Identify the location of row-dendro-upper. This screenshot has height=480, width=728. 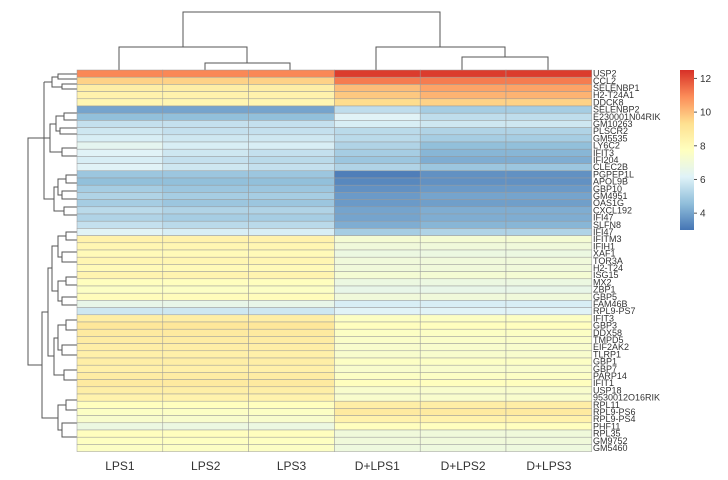
(57, 149).